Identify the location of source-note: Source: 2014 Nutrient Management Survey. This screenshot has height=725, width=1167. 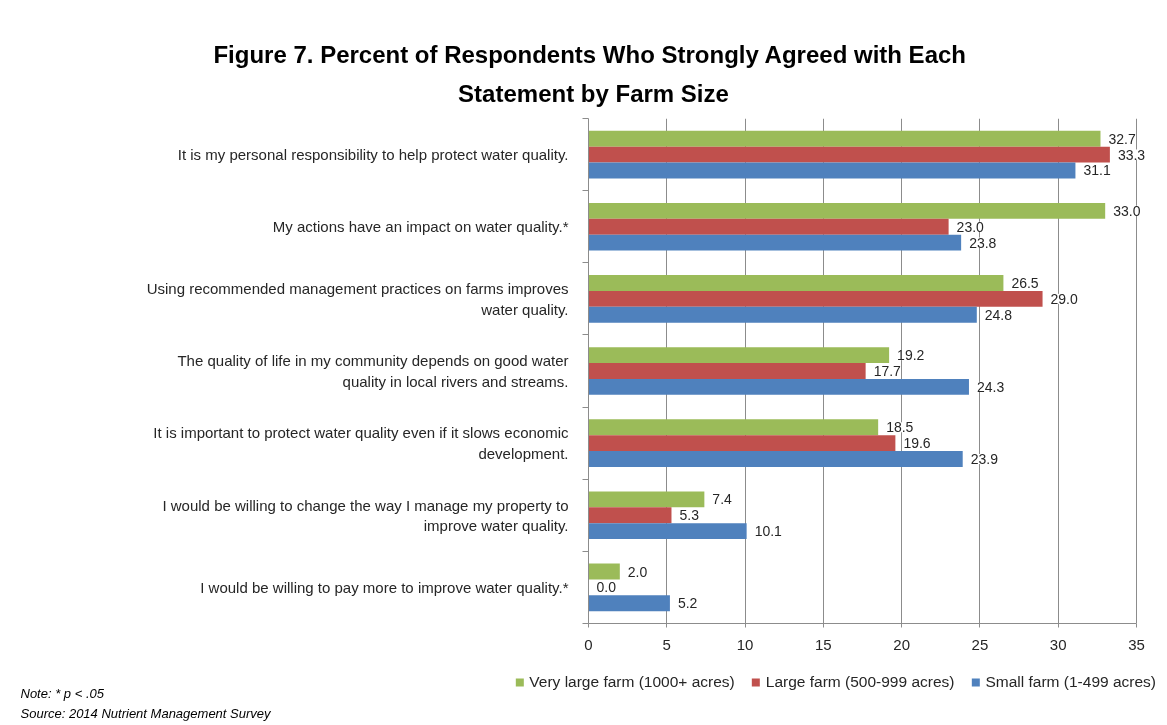
(146, 713).